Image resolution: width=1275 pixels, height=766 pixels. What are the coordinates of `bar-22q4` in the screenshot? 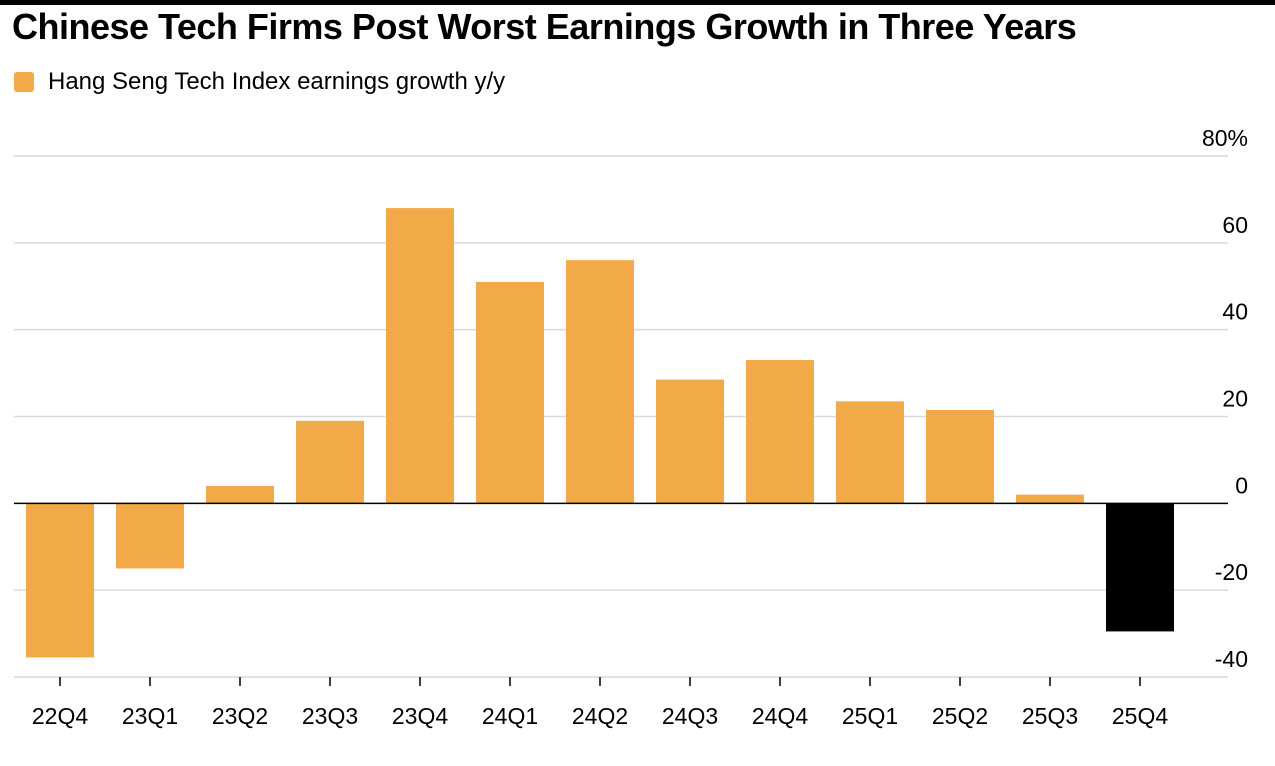 It's located at (60, 580).